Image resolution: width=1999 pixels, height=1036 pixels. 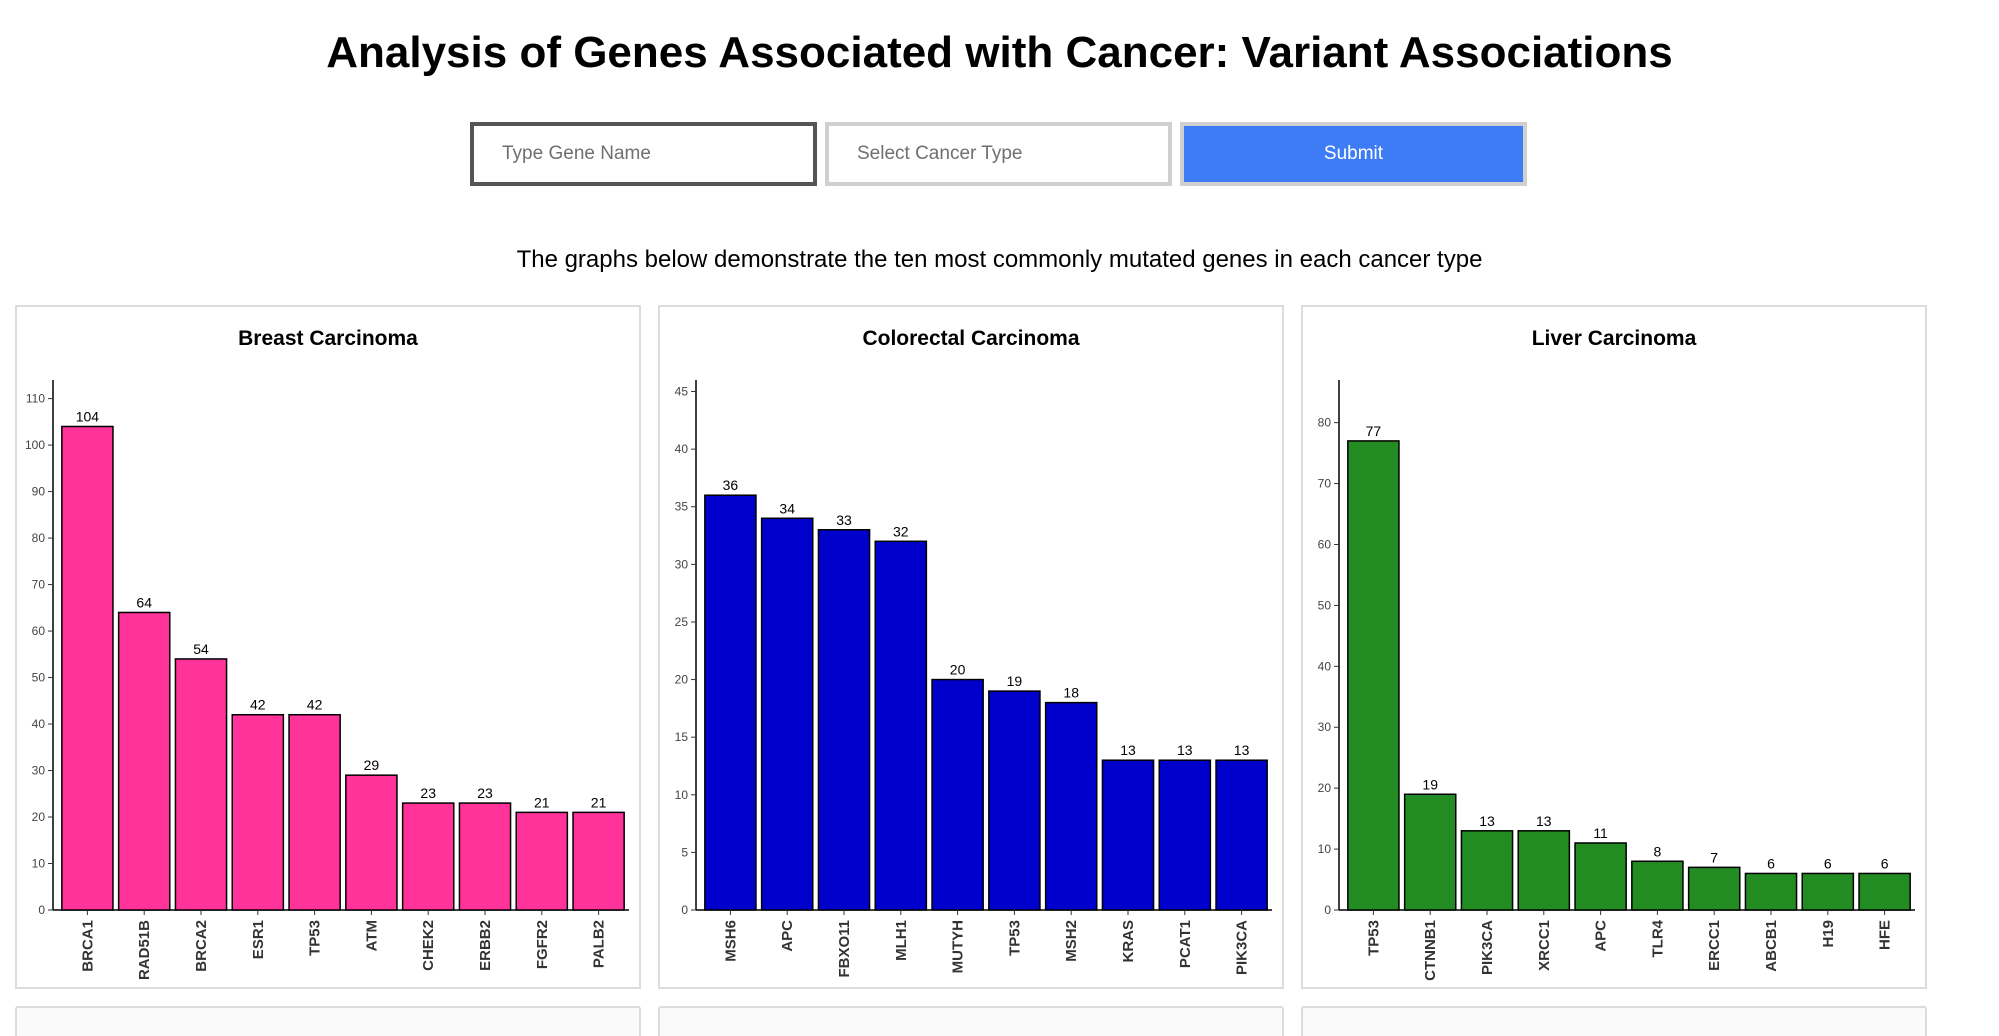 What do you see at coordinates (542, 944) in the screenshot?
I see `x-tick-label: FGFR2` at bounding box center [542, 944].